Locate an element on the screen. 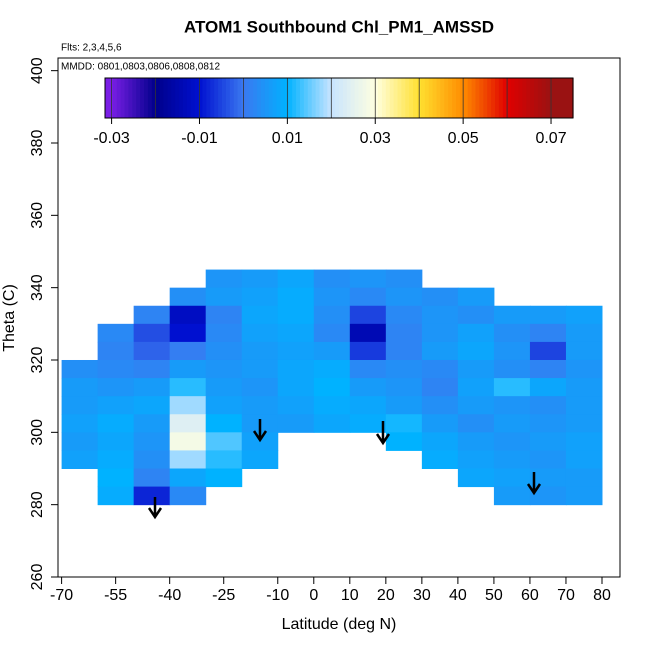  arrows is located at coordinates (344, 469).